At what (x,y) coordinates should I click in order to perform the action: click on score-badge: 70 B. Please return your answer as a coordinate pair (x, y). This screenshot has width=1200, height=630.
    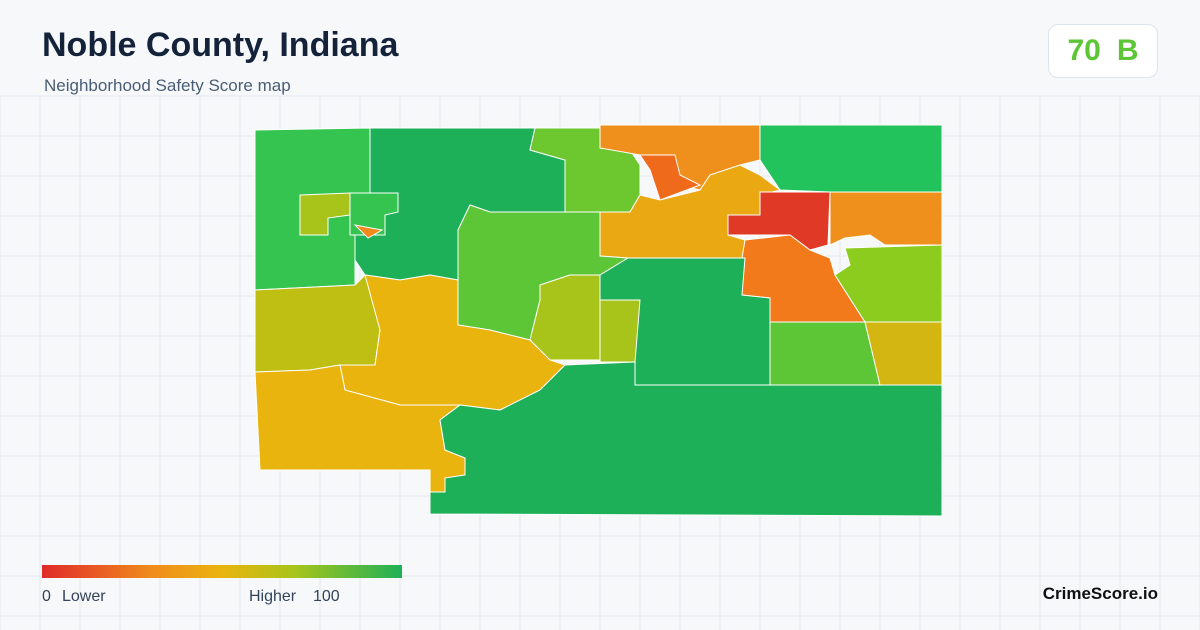
    Looking at the image, I should click on (1103, 51).